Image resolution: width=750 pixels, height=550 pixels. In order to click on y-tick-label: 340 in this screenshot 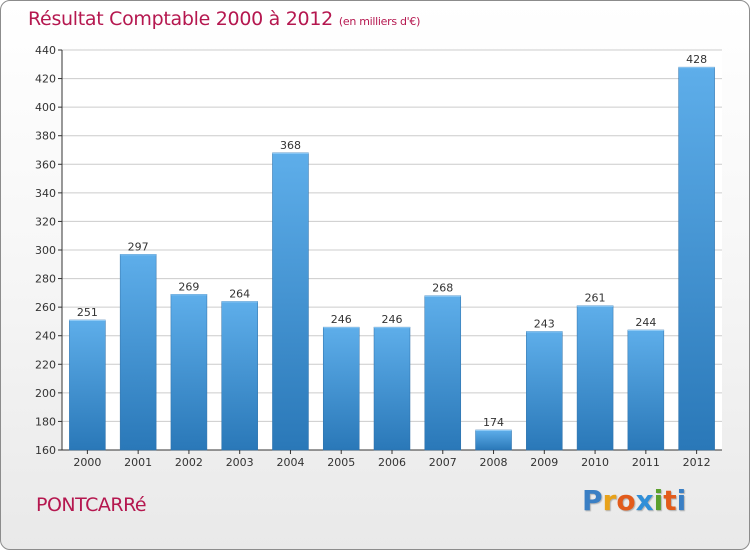, I will do `click(45, 193)`.